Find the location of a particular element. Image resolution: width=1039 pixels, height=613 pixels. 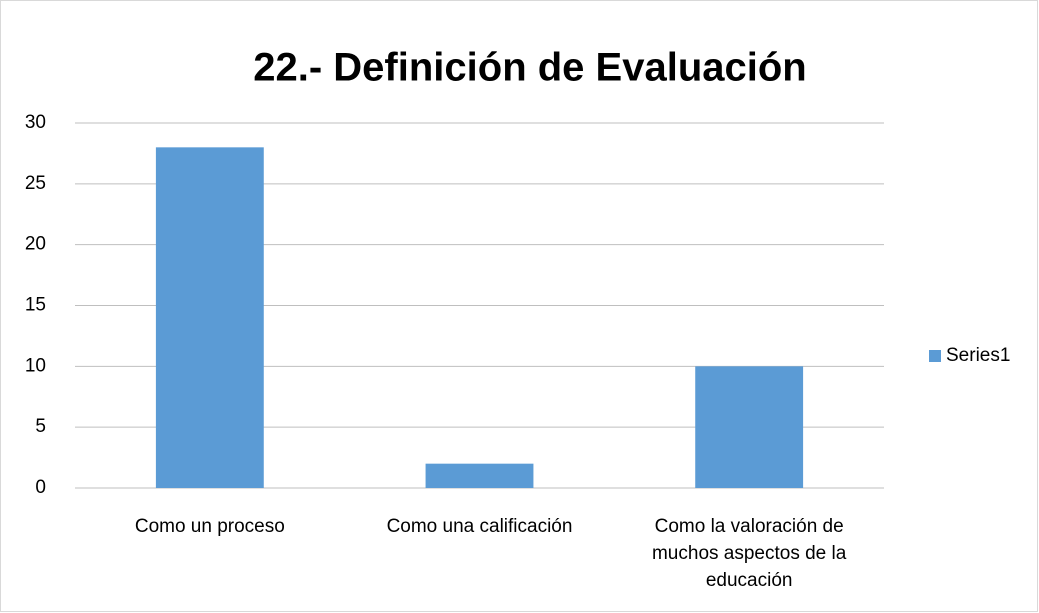

x-tick-label: Como una calificación is located at coordinates (479, 526).